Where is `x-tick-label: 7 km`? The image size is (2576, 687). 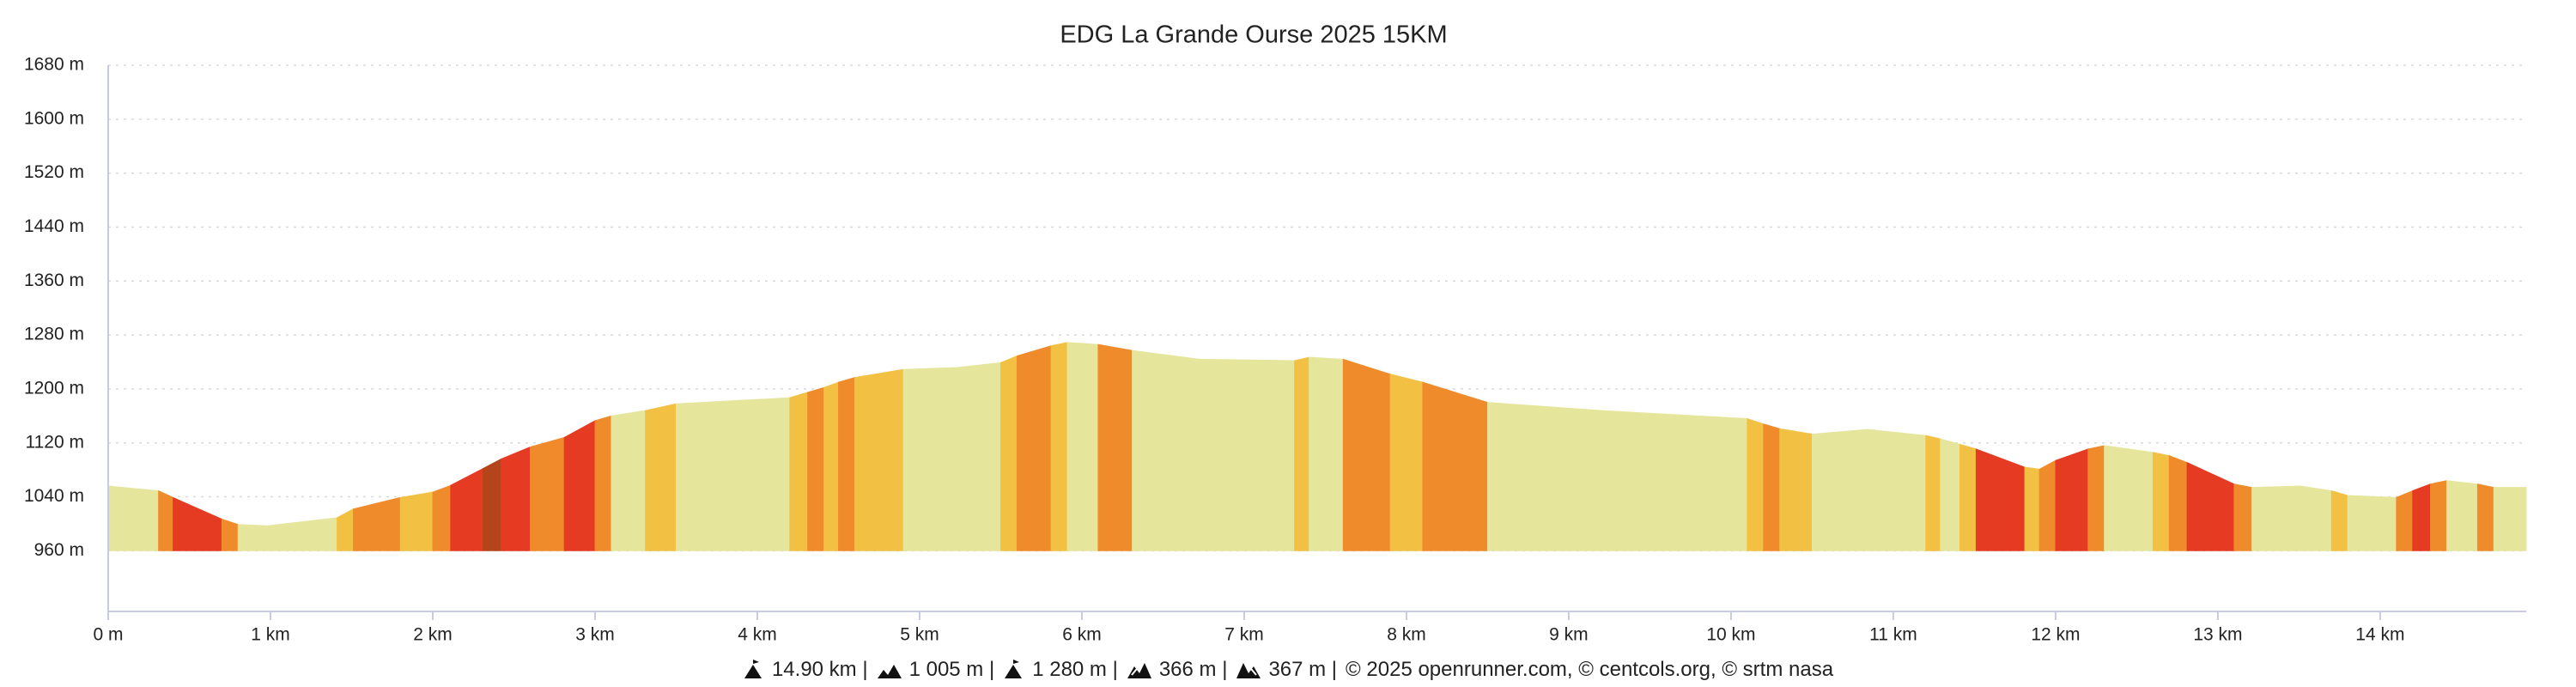
x-tick-label: 7 km is located at coordinates (1244, 635).